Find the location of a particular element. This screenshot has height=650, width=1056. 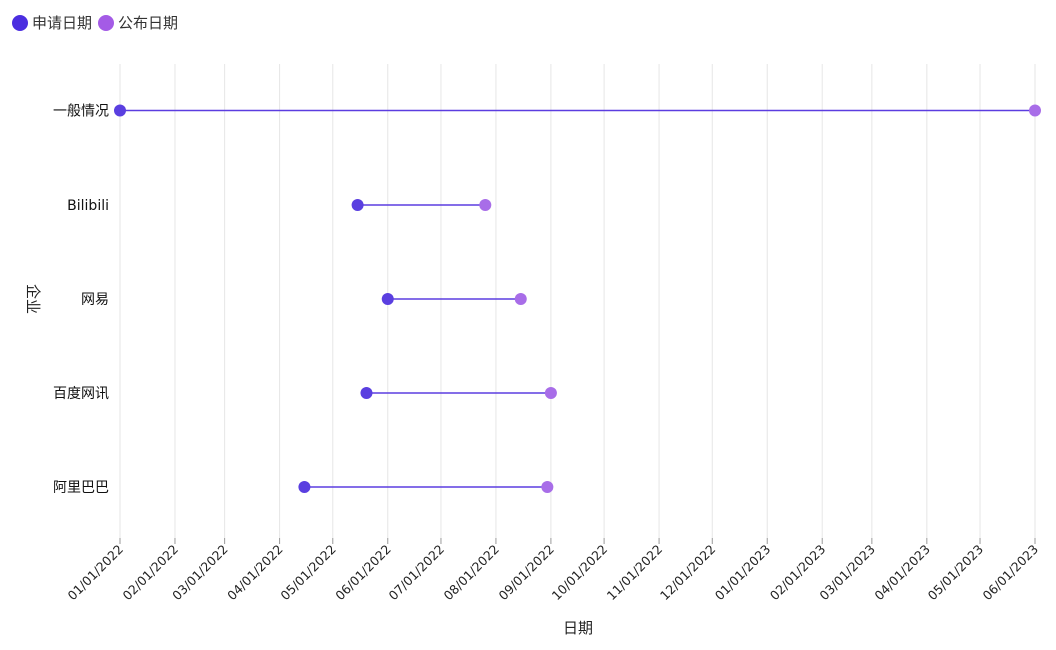

y-axis-title: 企业 is located at coordinates (33, 299).